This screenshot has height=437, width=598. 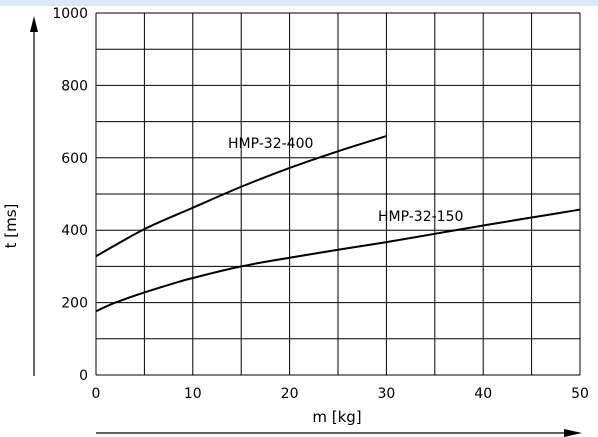 What do you see at coordinates (573, 433) in the screenshot?
I see `x-axis-arrowhead` at bounding box center [573, 433].